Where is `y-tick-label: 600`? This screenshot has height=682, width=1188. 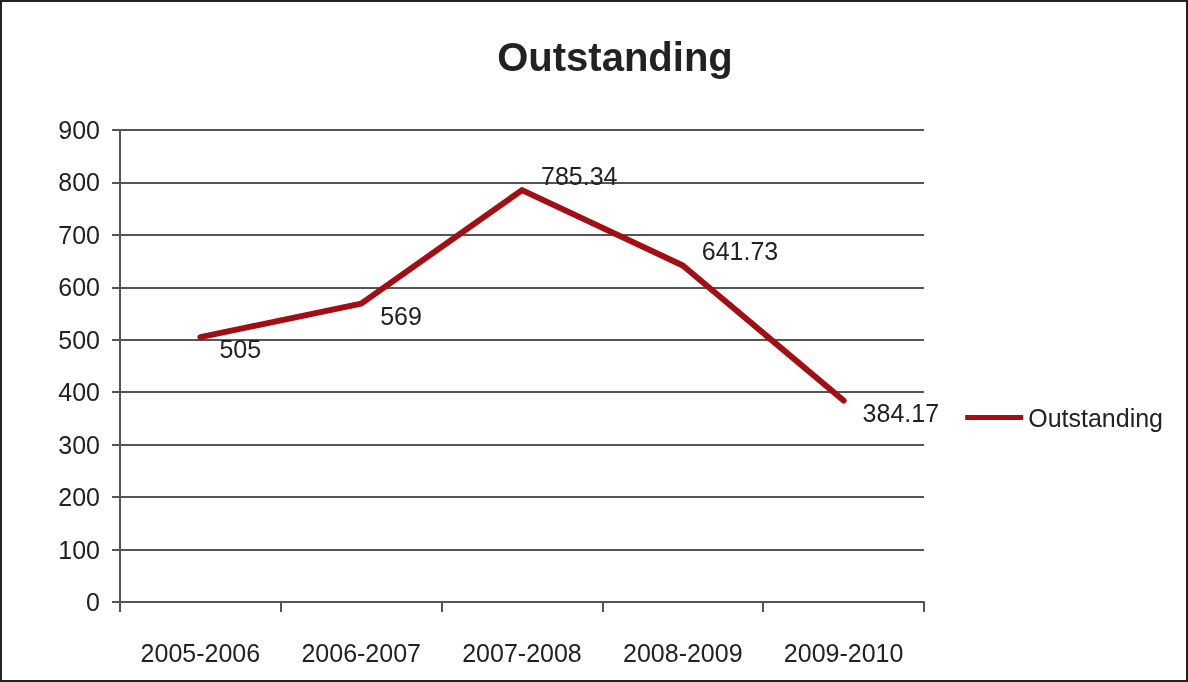 y-tick-label: 600 is located at coordinates (79, 287).